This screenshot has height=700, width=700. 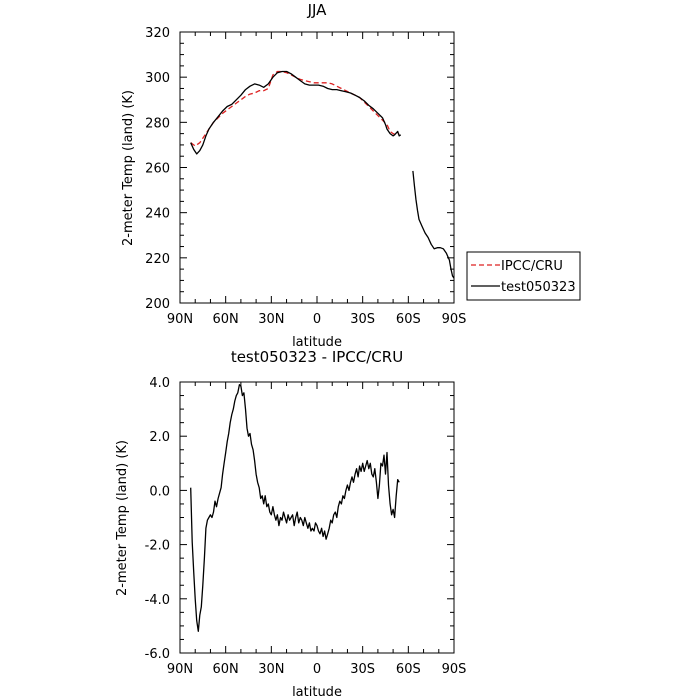 What do you see at coordinates (317, 342) in the screenshot?
I see `top-x-axis-label: latitude` at bounding box center [317, 342].